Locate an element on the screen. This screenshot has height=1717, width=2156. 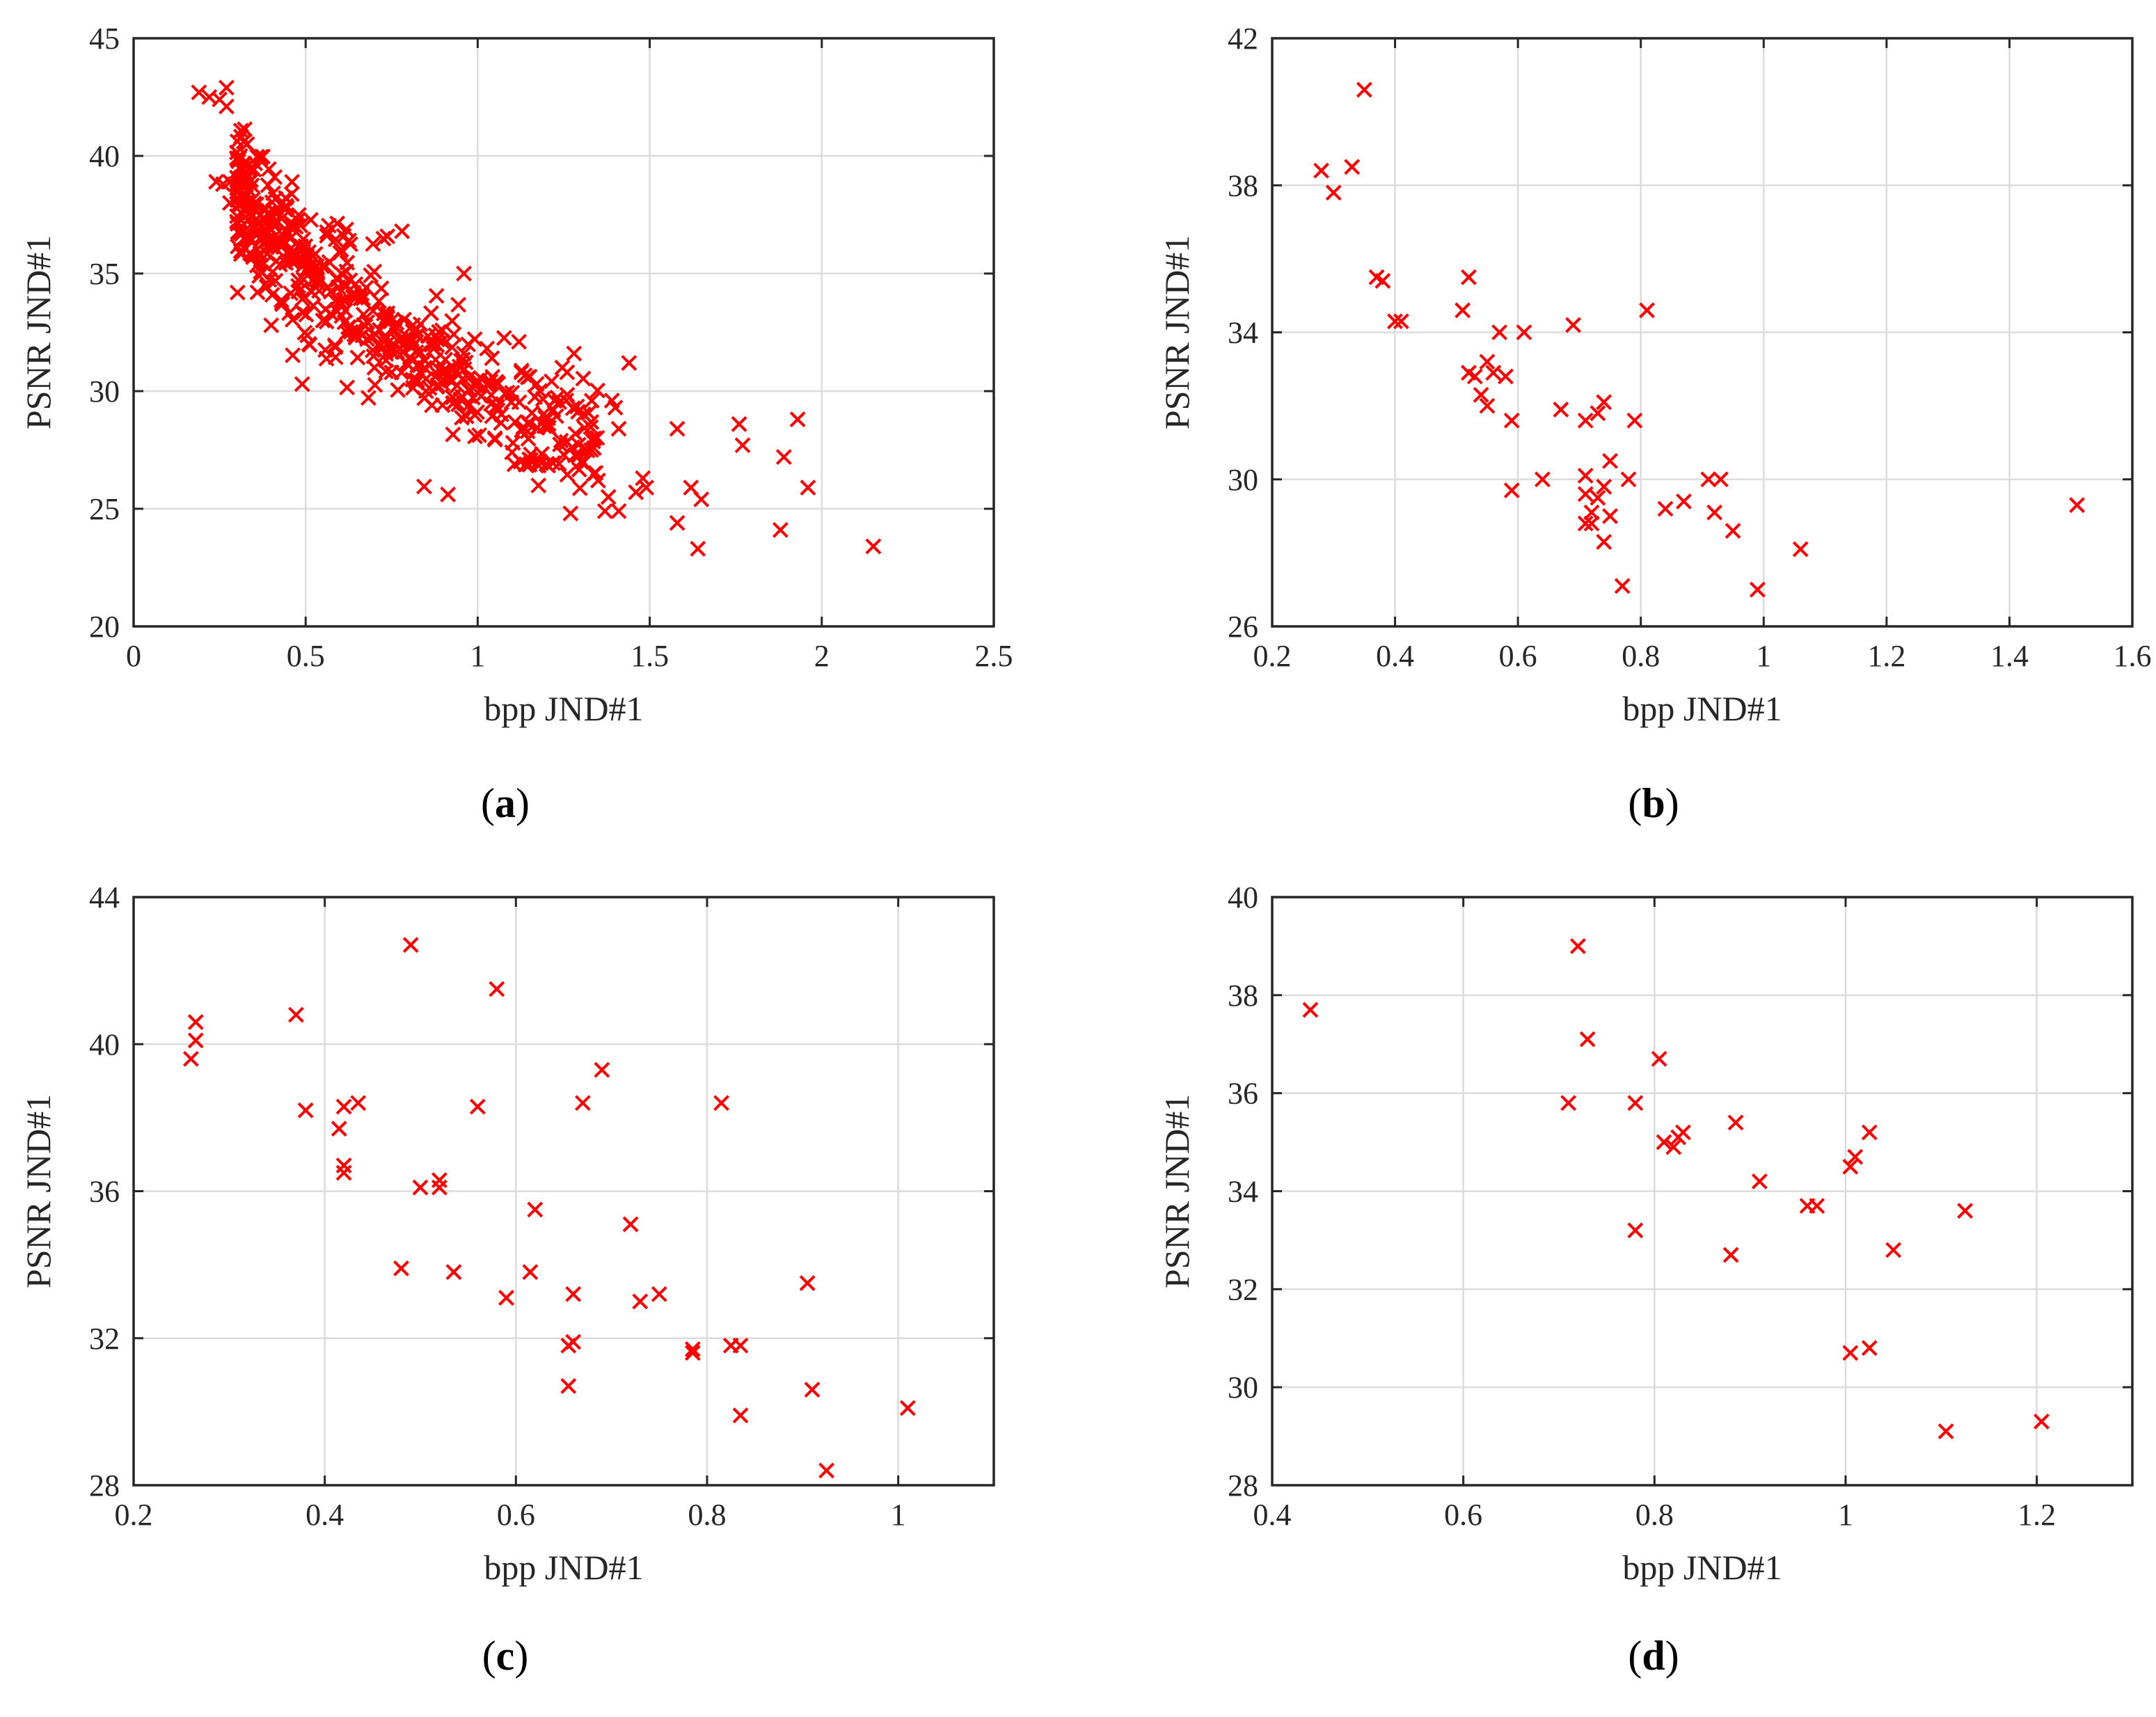
y-tick-label: 35 is located at coordinates (104, 274).